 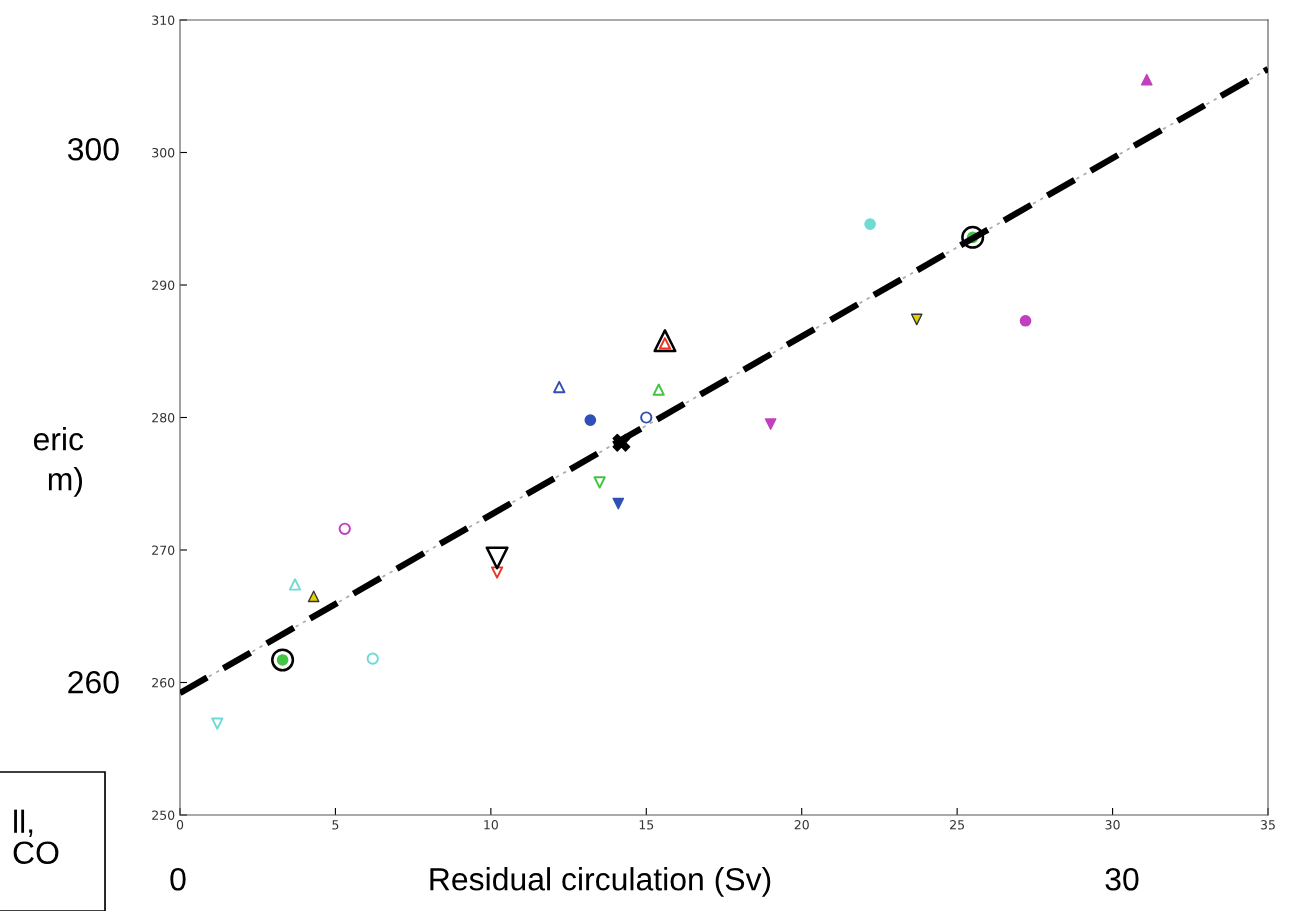 I want to click on x-tick-label: 30, so click(x=1112, y=825).